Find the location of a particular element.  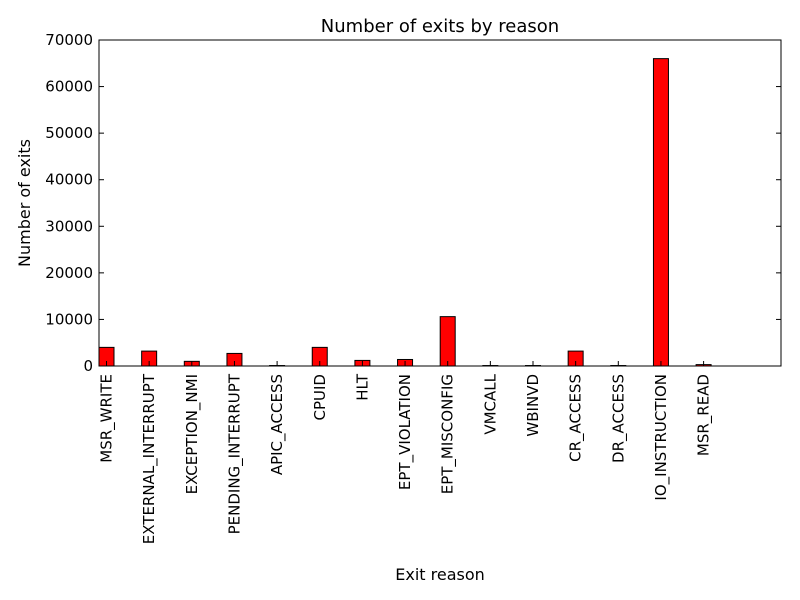

x-tick-label: EXCEPTION_NMI is located at coordinates (192, 434).